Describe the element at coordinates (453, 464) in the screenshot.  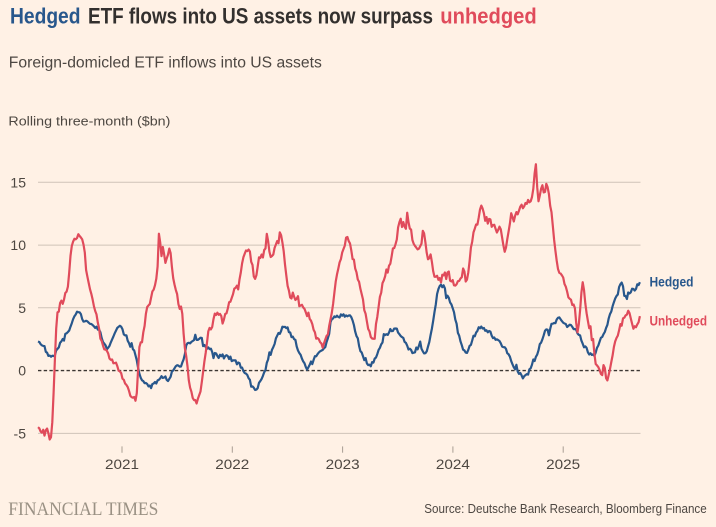
I see `svg-text: 2024` at that location.